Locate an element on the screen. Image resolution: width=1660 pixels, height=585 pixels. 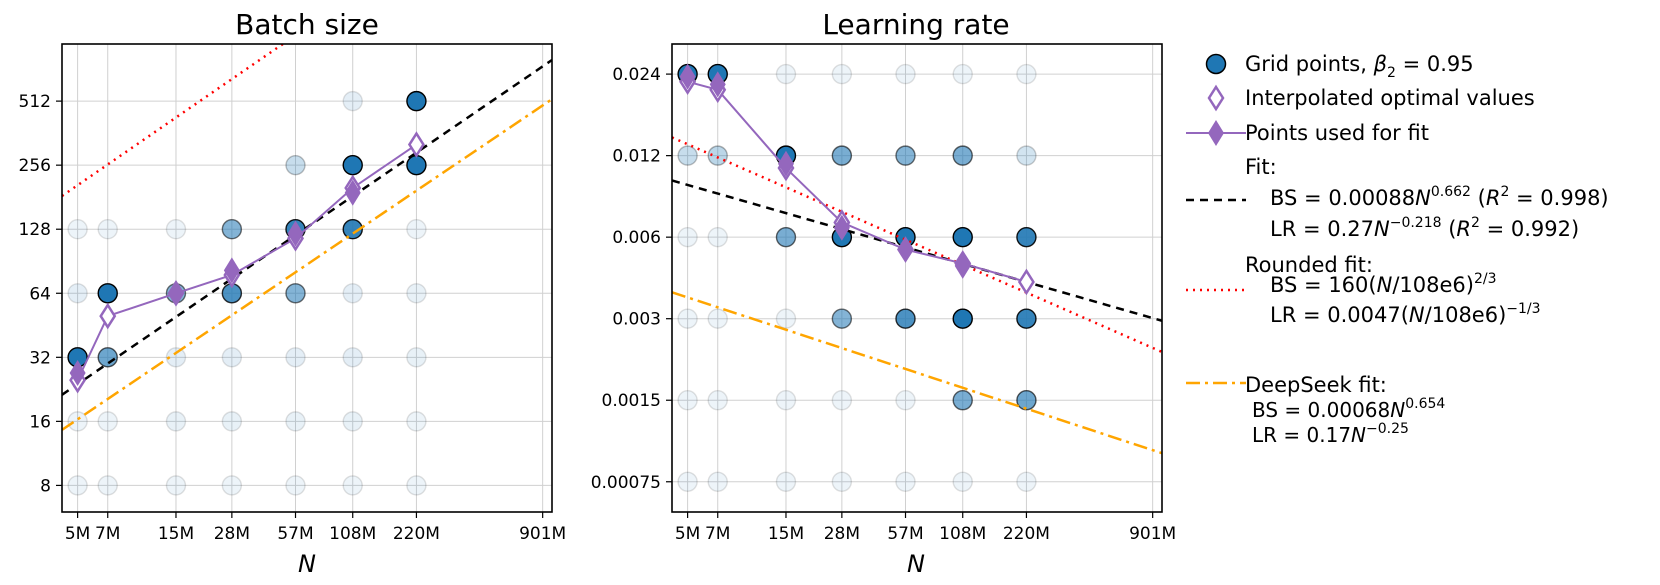
x-axis-label: N is located at coordinates (916, 564).